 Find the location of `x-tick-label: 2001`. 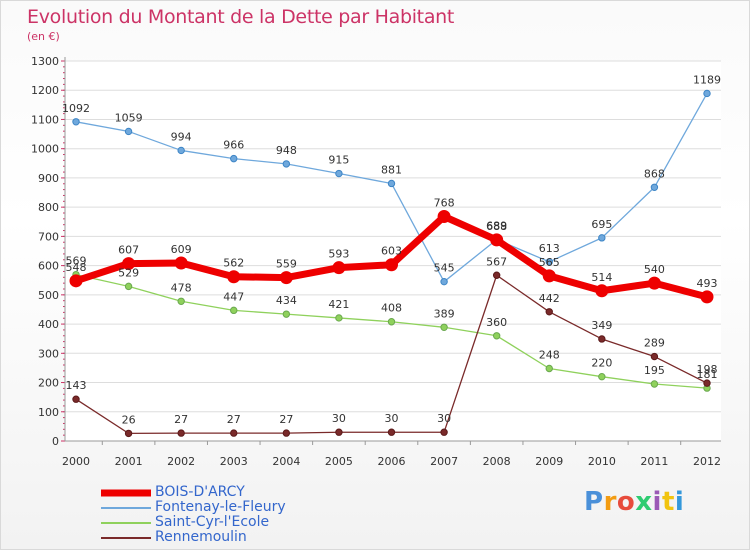

x-tick-label: 2001 is located at coordinates (129, 461).